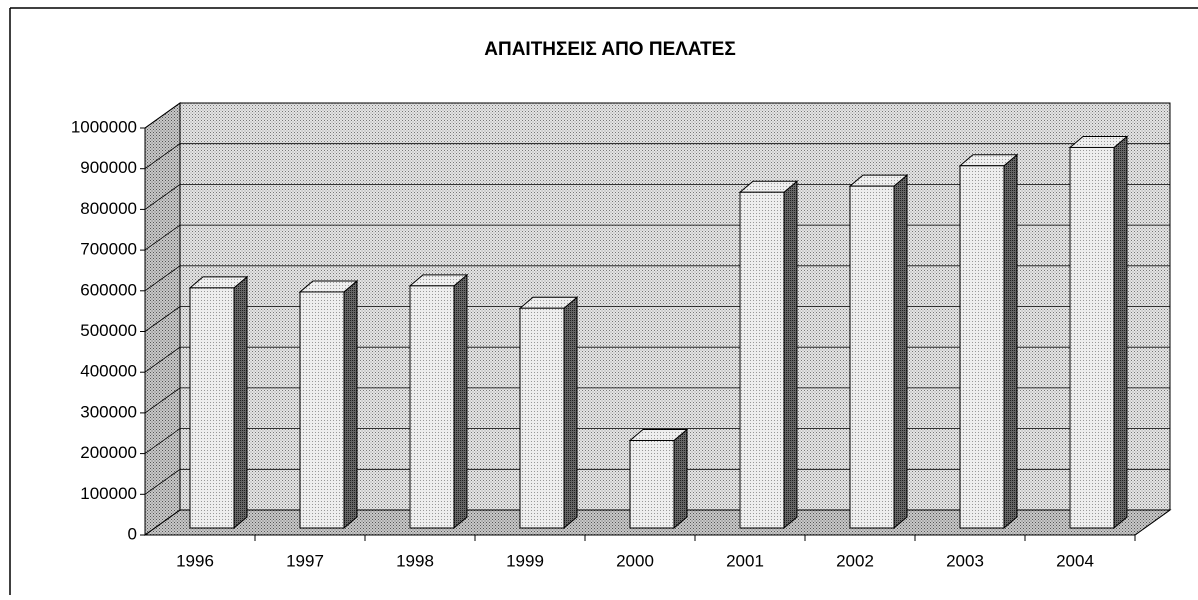  I want to click on y-tick-label: 200000, so click(108, 452).